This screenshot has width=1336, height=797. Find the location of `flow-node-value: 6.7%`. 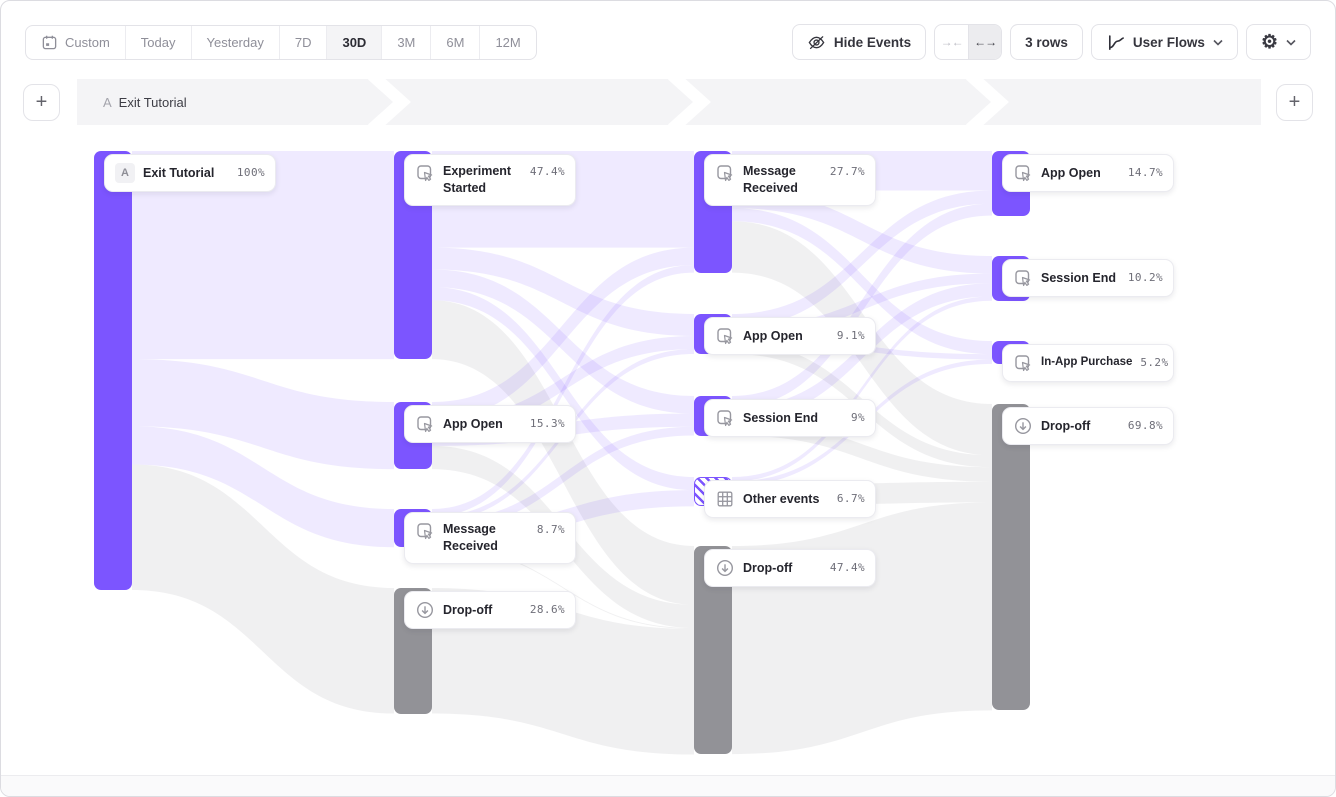

flow-node-value: 6.7% is located at coordinates (850, 499).